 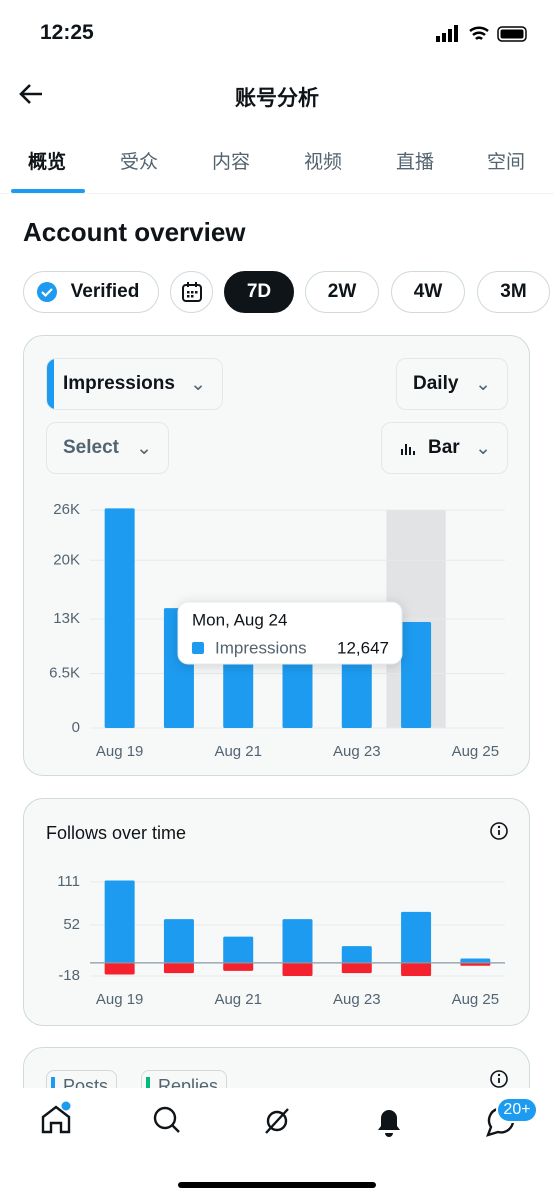 What do you see at coordinates (289, 1142) in the screenshot?
I see `nav-icons` at bounding box center [289, 1142].